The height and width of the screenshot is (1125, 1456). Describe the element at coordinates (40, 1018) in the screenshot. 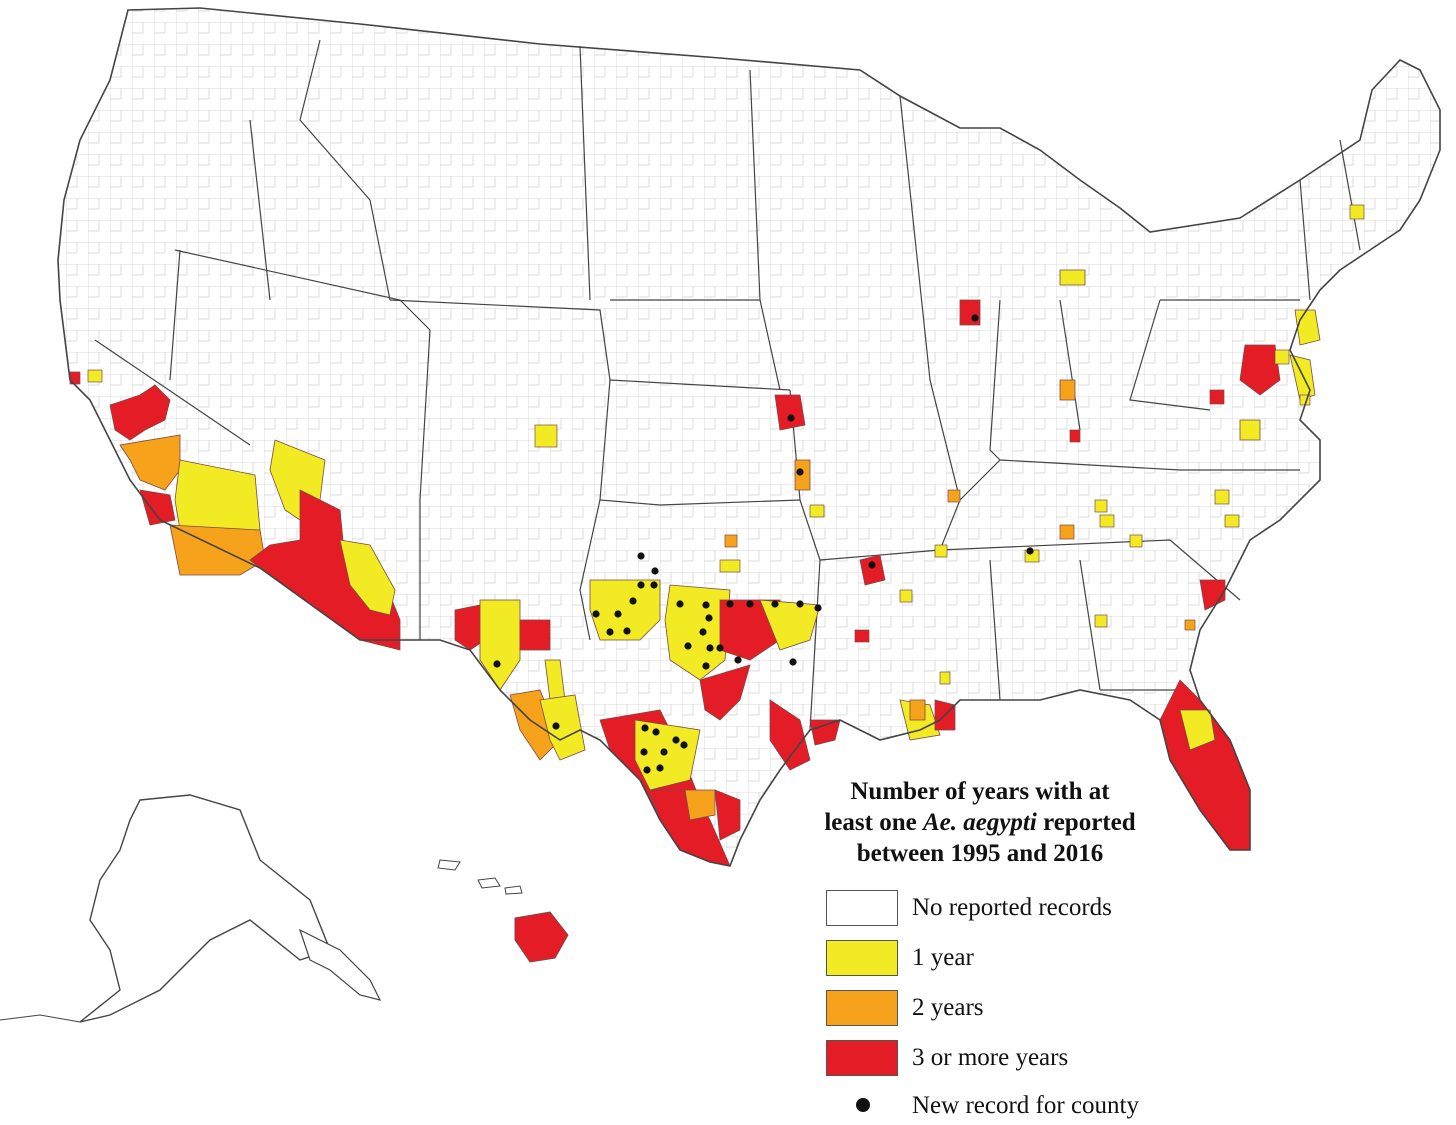

I see `aleutian-islands` at that location.